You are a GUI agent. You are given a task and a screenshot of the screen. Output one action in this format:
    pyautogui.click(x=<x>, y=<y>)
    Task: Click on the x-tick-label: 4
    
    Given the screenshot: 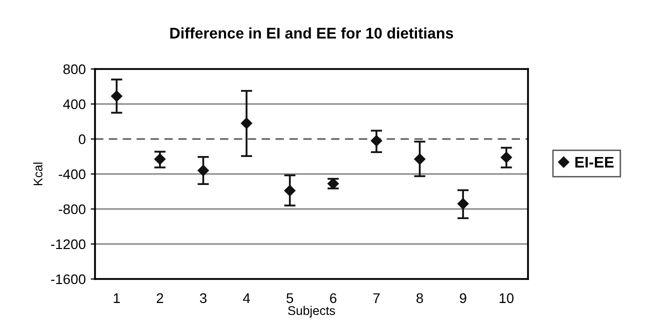 What is the action you would take?
    pyautogui.click(x=246, y=298)
    